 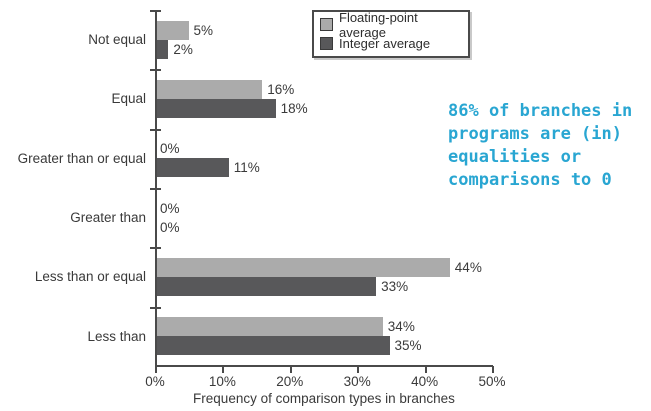 I want to click on value-label: 2%, so click(x=183, y=49).